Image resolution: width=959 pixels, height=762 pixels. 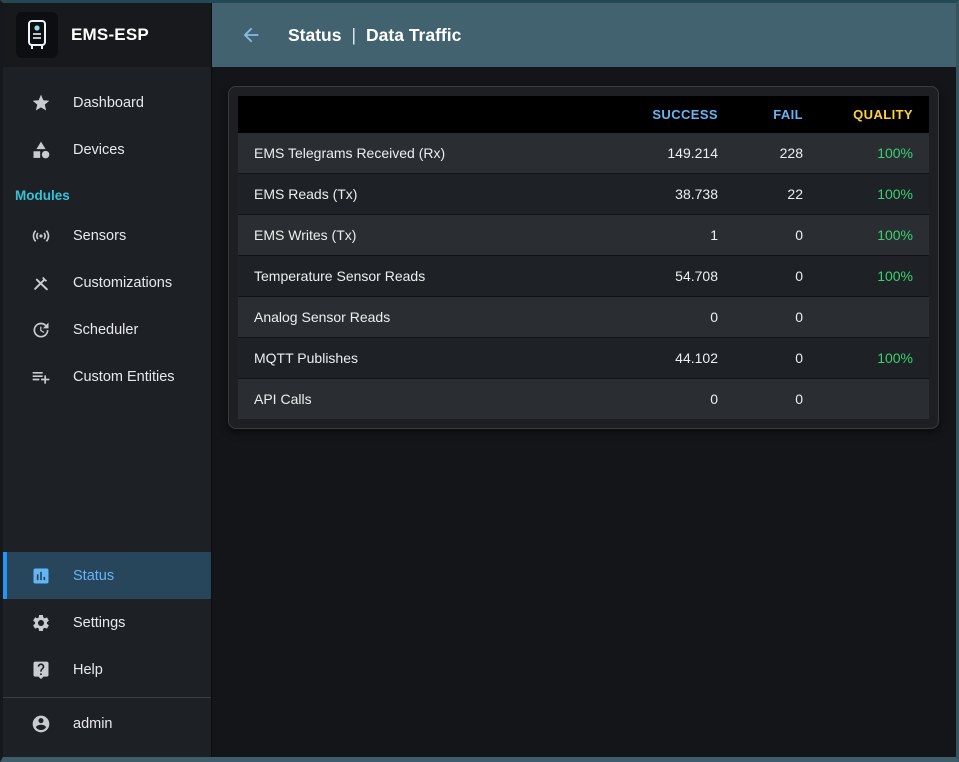 What do you see at coordinates (41, 236) in the screenshot?
I see `sensors-icon` at bounding box center [41, 236].